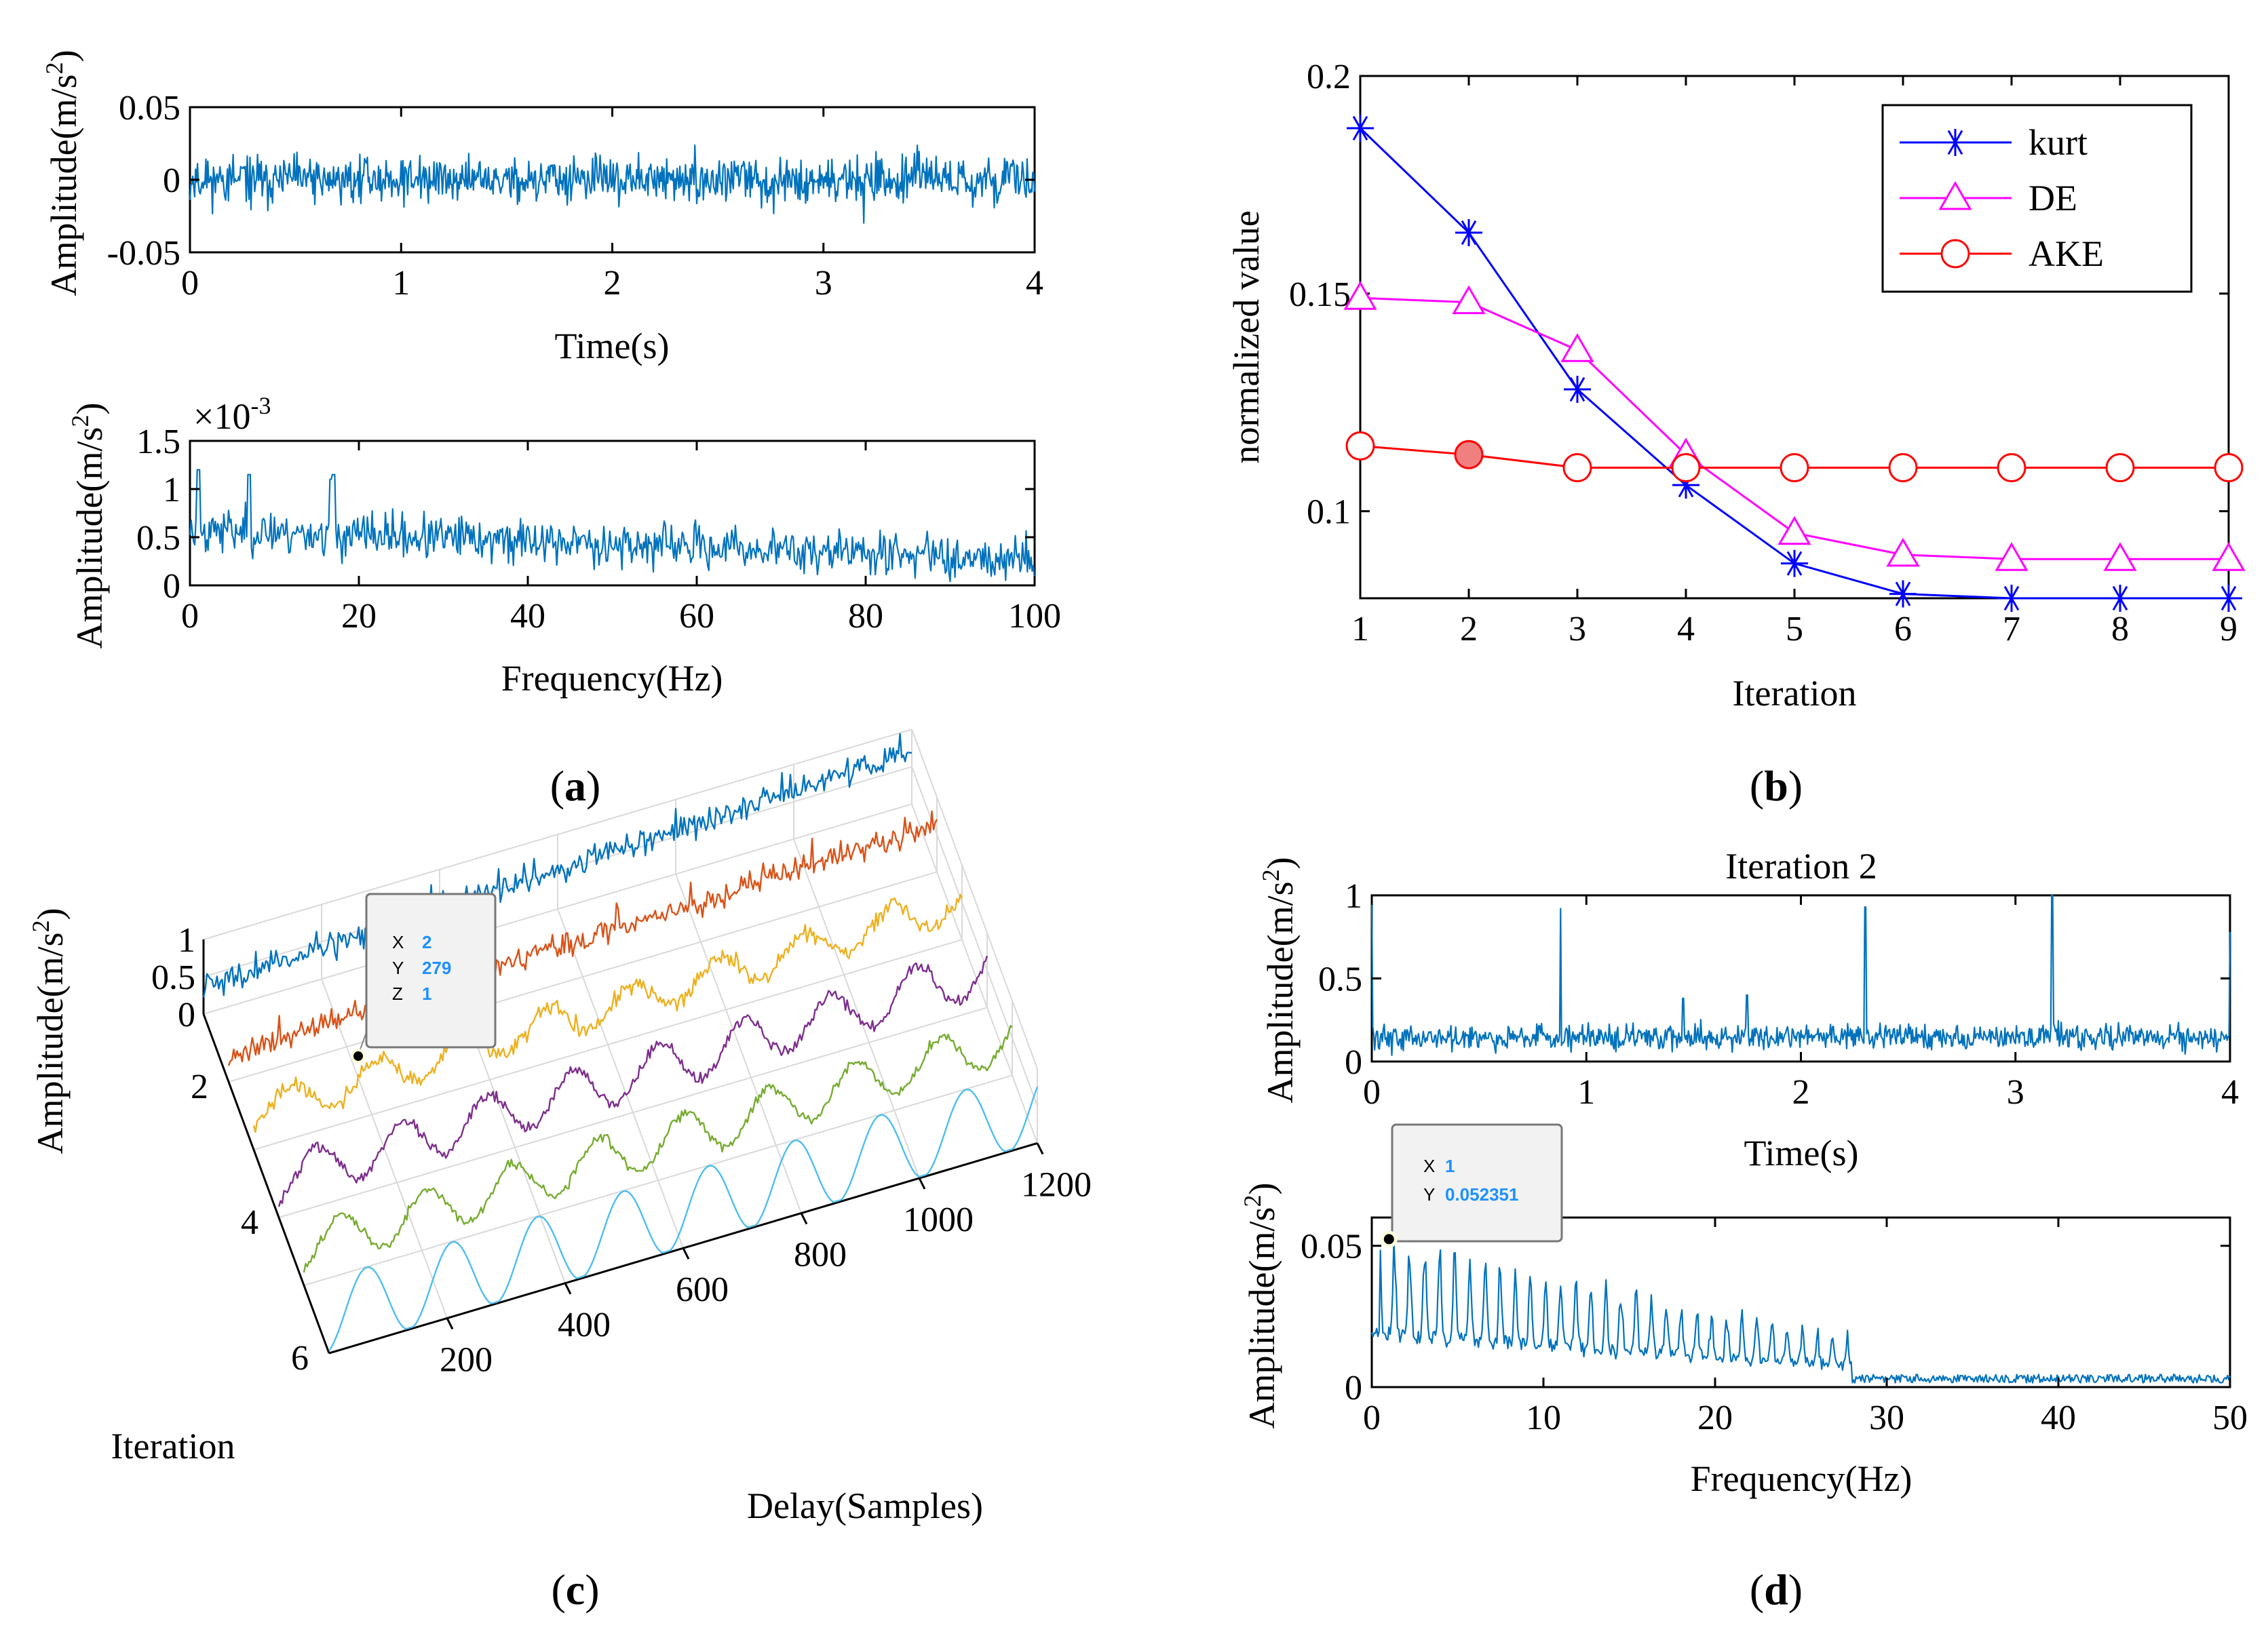  What do you see at coordinates (612, 283) in the screenshot?
I see `x-tick-label: 2` at bounding box center [612, 283].